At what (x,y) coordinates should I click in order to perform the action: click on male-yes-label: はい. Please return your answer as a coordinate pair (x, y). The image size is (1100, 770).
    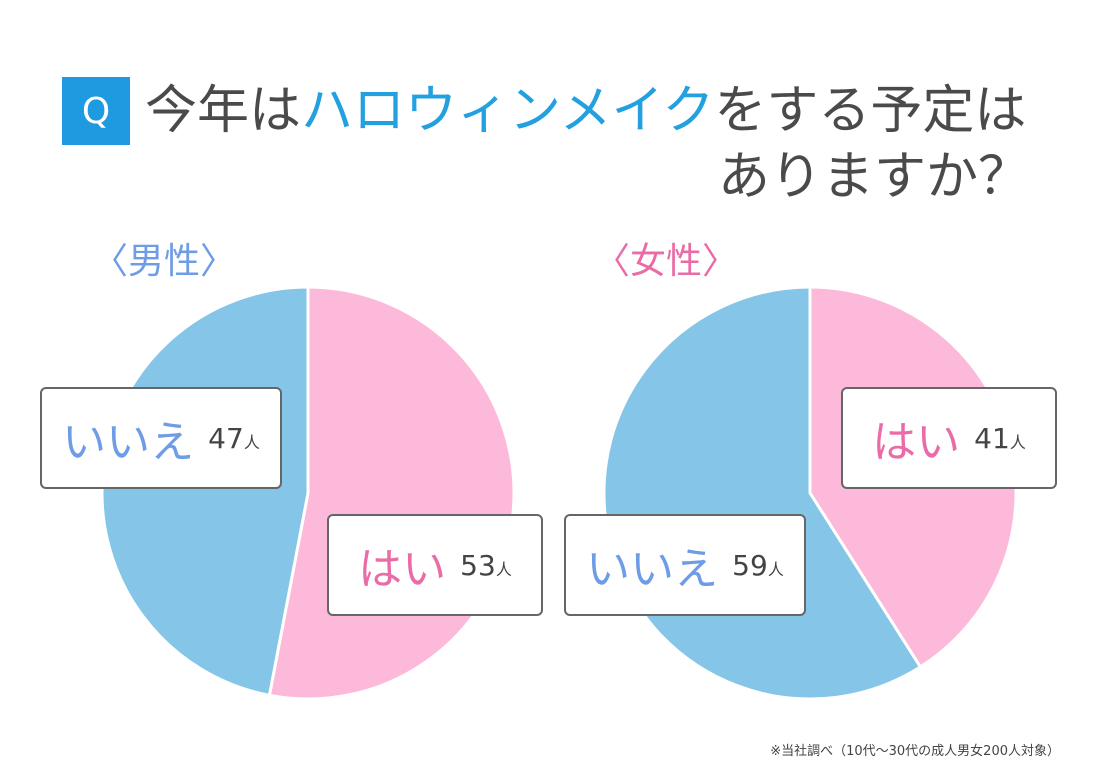
    Looking at the image, I should click on (402, 569).